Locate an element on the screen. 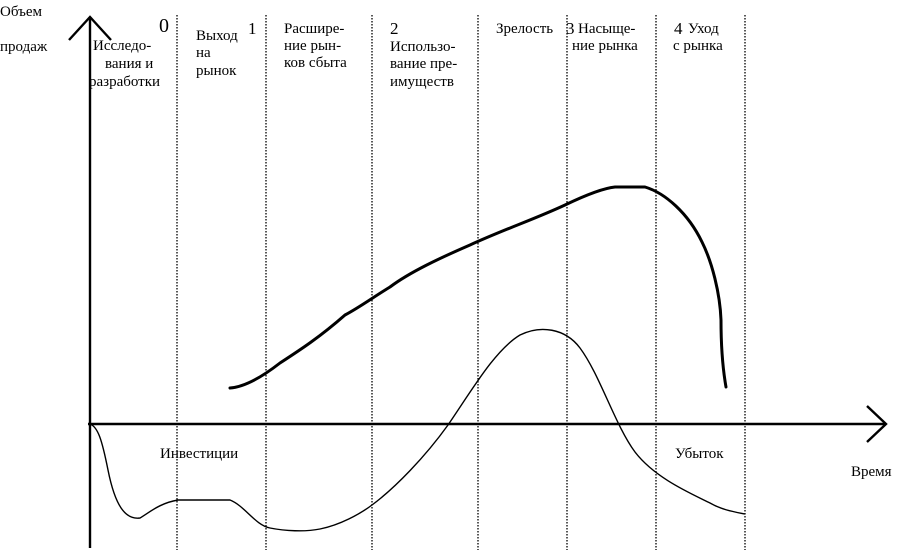 The width and height of the screenshot is (909, 550). stage-2-label-line3: имуществ is located at coordinates (422, 82).